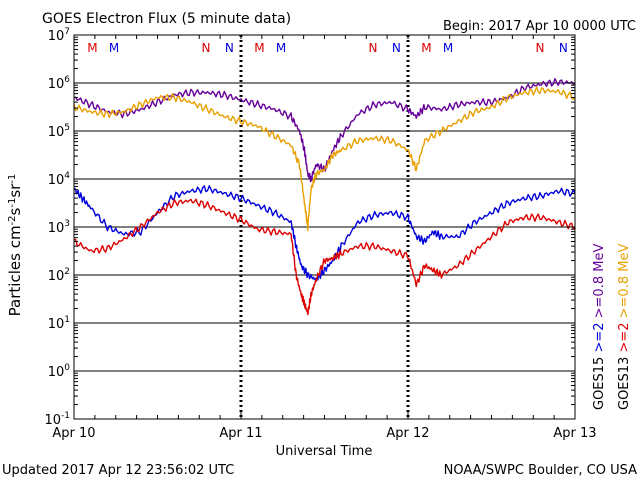 The height and width of the screenshot is (480, 640). I want to click on y-tick-label: 10², so click(59, 275).